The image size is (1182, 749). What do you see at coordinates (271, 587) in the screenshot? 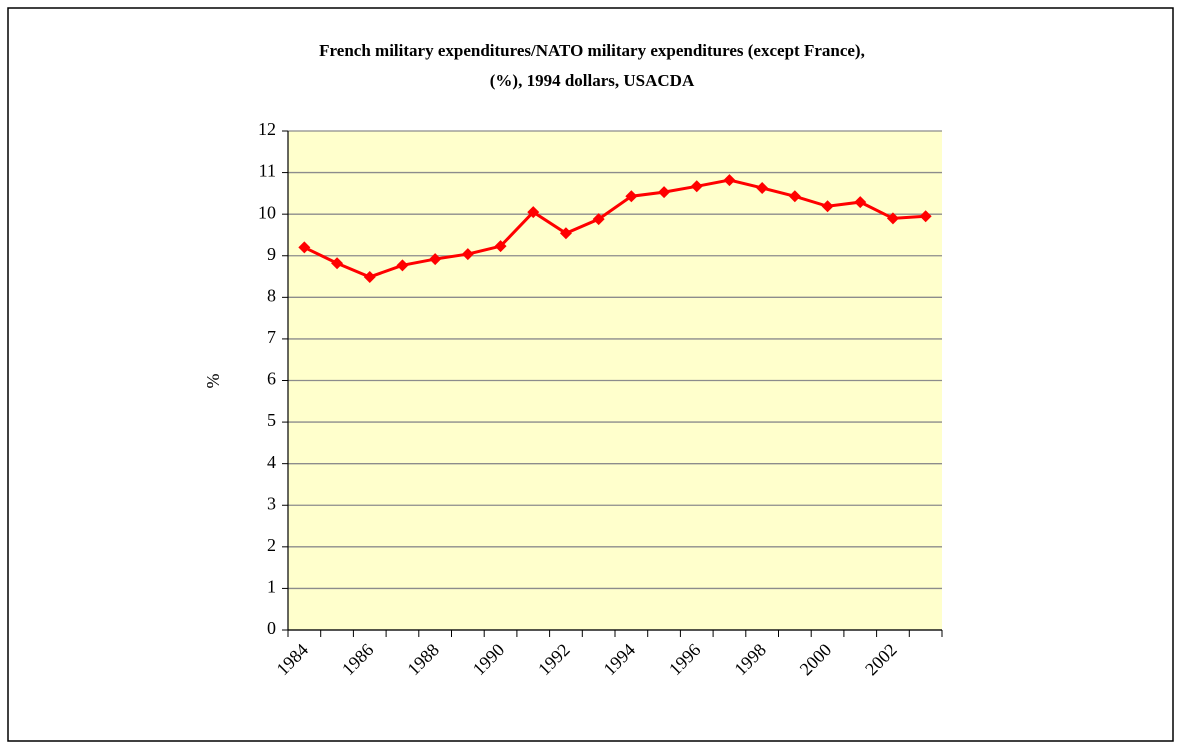
I see `y-tick-label: 1` at bounding box center [271, 587].